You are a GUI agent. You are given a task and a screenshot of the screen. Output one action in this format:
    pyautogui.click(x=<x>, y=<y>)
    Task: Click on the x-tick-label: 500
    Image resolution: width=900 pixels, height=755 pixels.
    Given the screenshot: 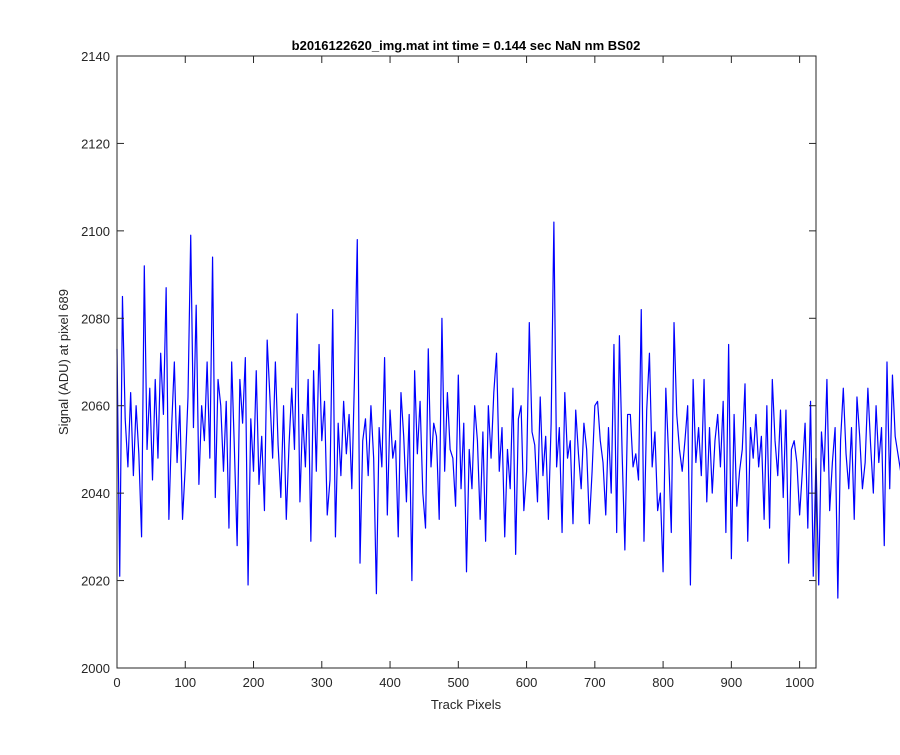 What is the action you would take?
    pyautogui.click(x=458, y=682)
    